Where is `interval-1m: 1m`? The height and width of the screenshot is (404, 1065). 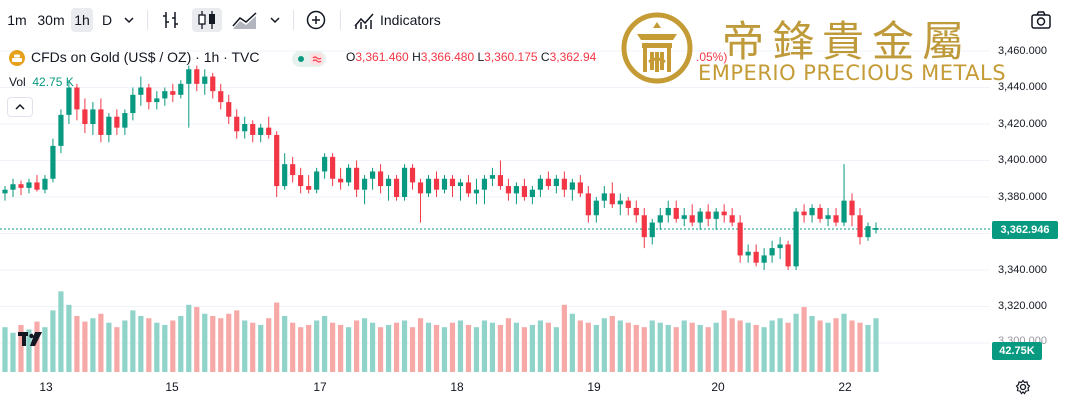 interval-1m: 1m is located at coordinates (17, 20).